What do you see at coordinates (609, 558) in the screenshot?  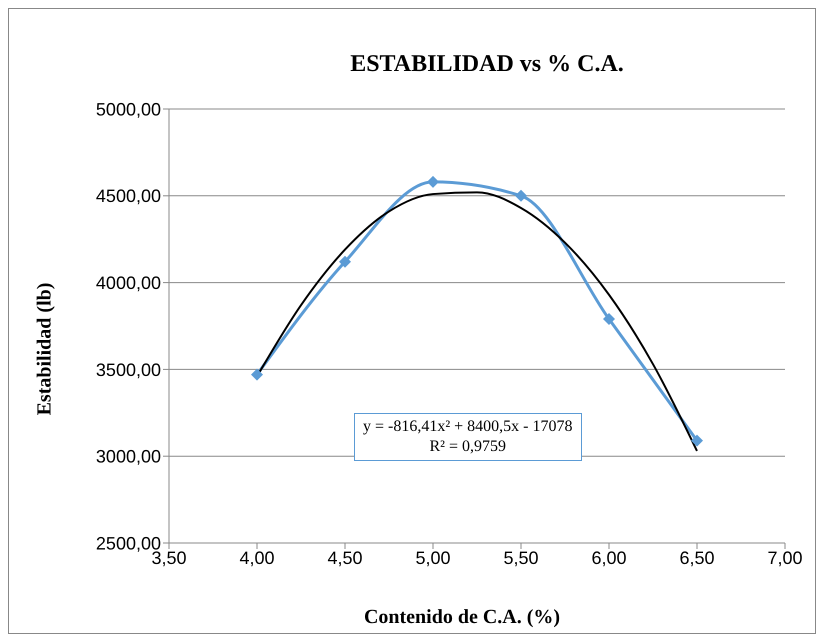 I see `x-tick-label: 6,00` at bounding box center [609, 558].